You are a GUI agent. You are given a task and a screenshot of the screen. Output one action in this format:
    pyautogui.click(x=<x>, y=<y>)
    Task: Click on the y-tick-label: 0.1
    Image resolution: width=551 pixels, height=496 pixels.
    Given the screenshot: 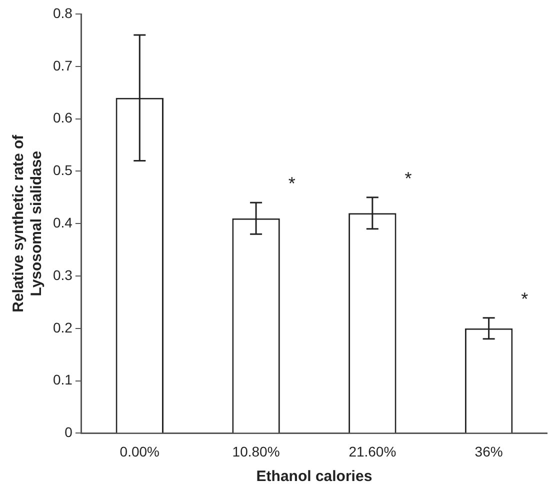 What is the action you would take?
    pyautogui.click(x=62, y=380)
    